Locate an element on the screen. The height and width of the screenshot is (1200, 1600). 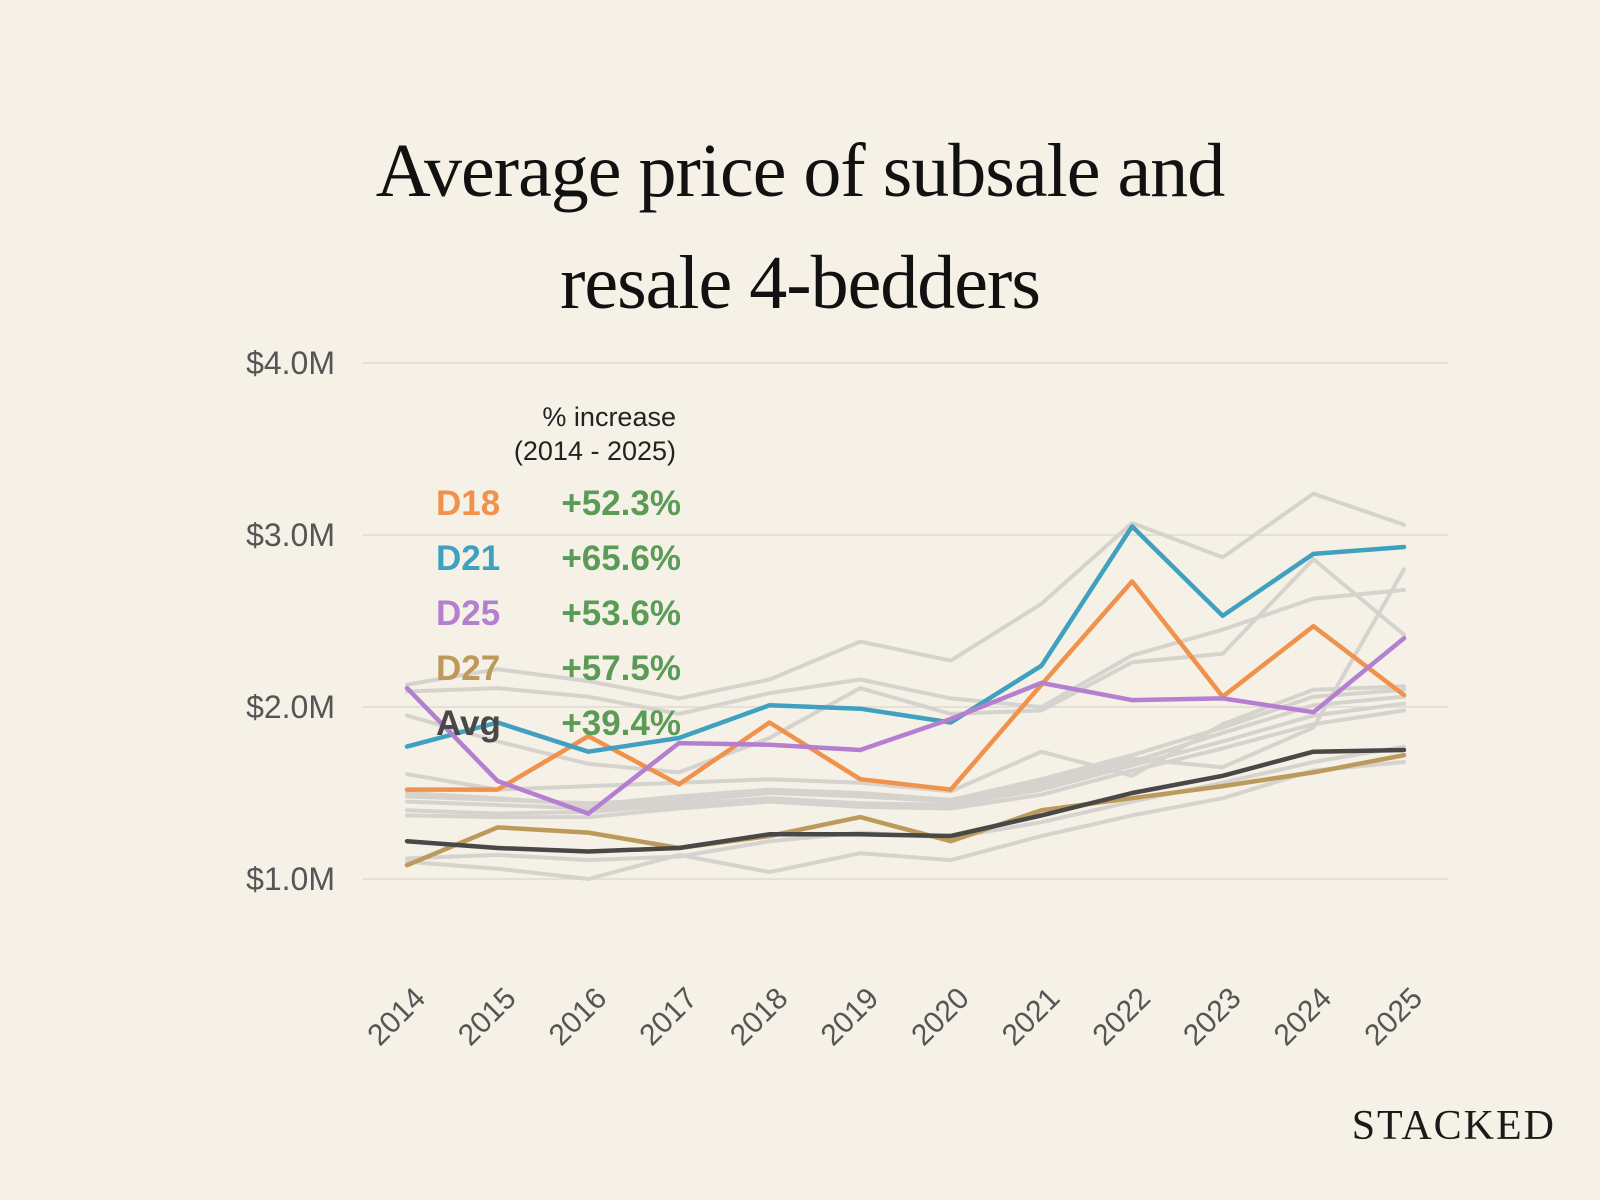
chart-title-line-1: Average price of subsale and is located at coordinates (800, 171).